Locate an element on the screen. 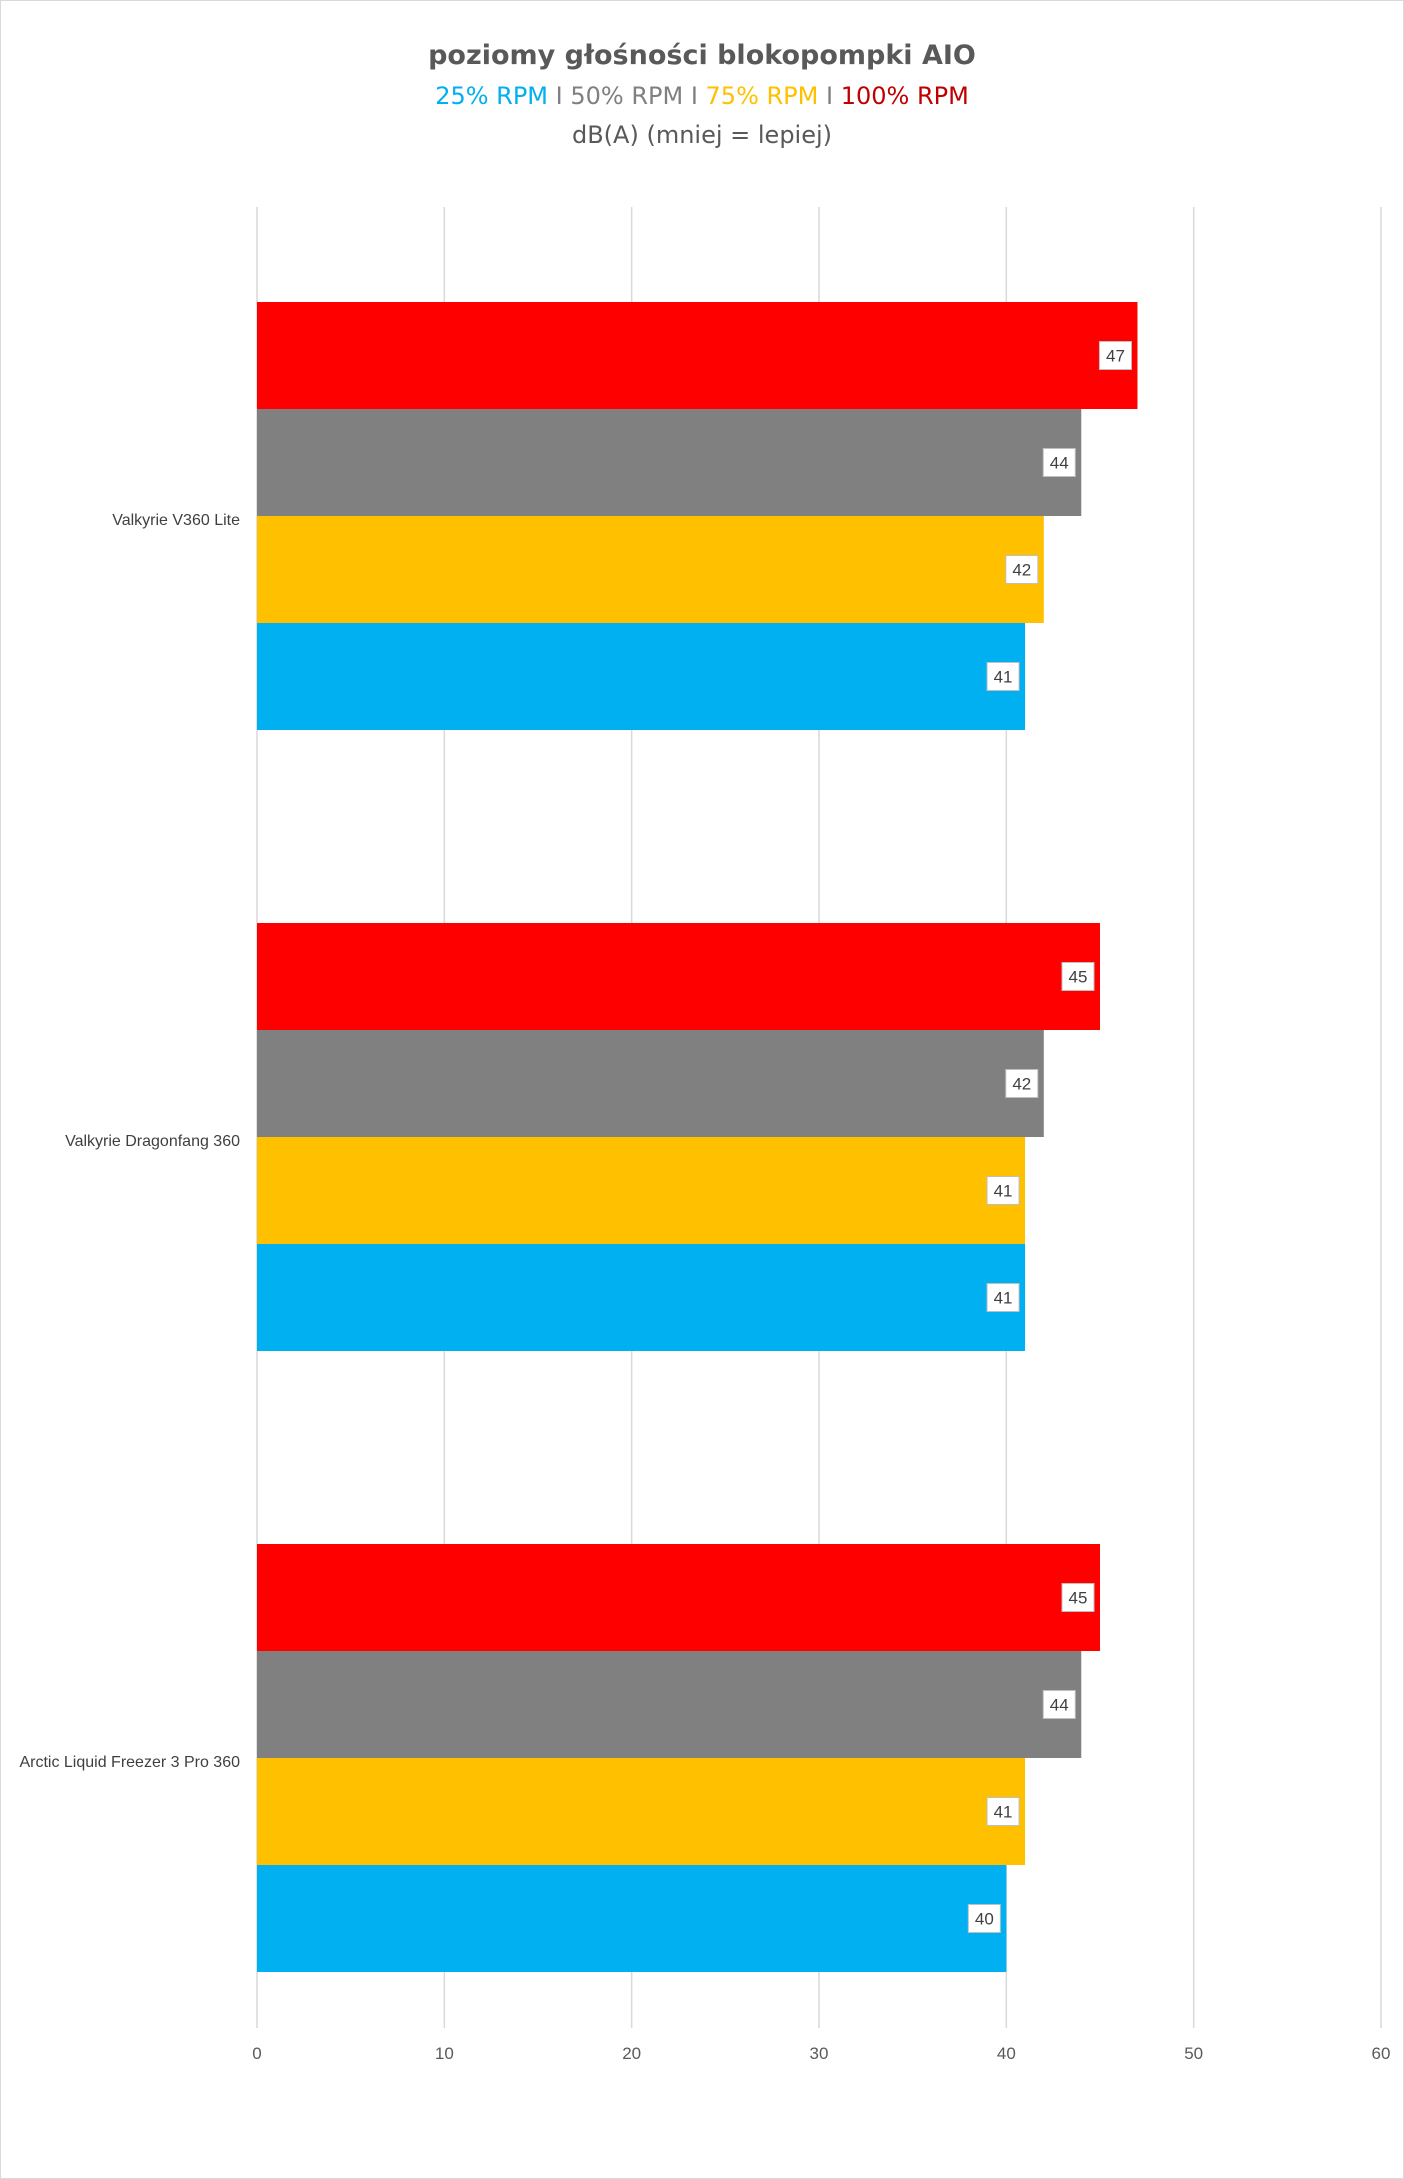 Image resolution: width=1404 pixels, height=2179 pixels. chart-title: poziomy głośności blokopompki AIO is located at coordinates (702, 55).